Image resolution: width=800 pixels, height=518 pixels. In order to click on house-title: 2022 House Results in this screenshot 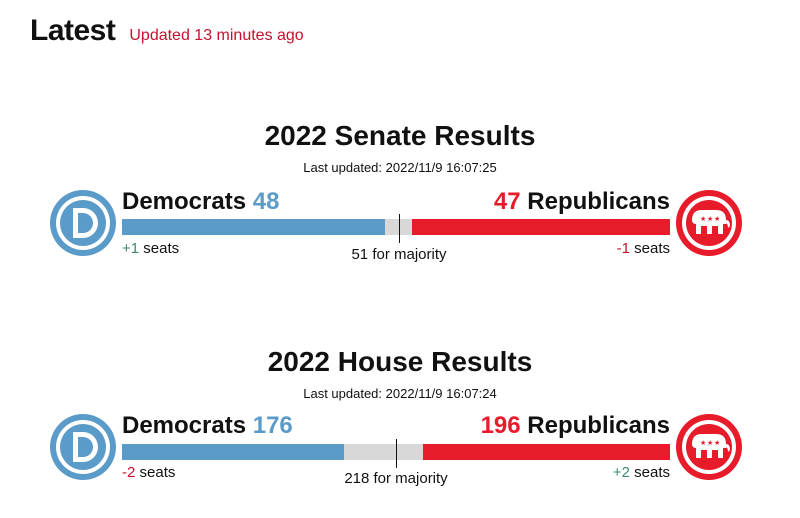, I will do `click(400, 361)`.